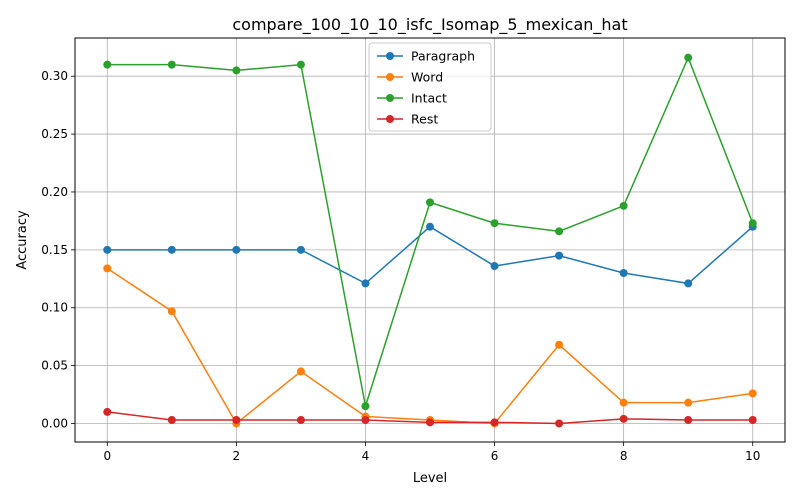  What do you see at coordinates (390, 77) in the screenshot?
I see `legend-marker-word` at bounding box center [390, 77].